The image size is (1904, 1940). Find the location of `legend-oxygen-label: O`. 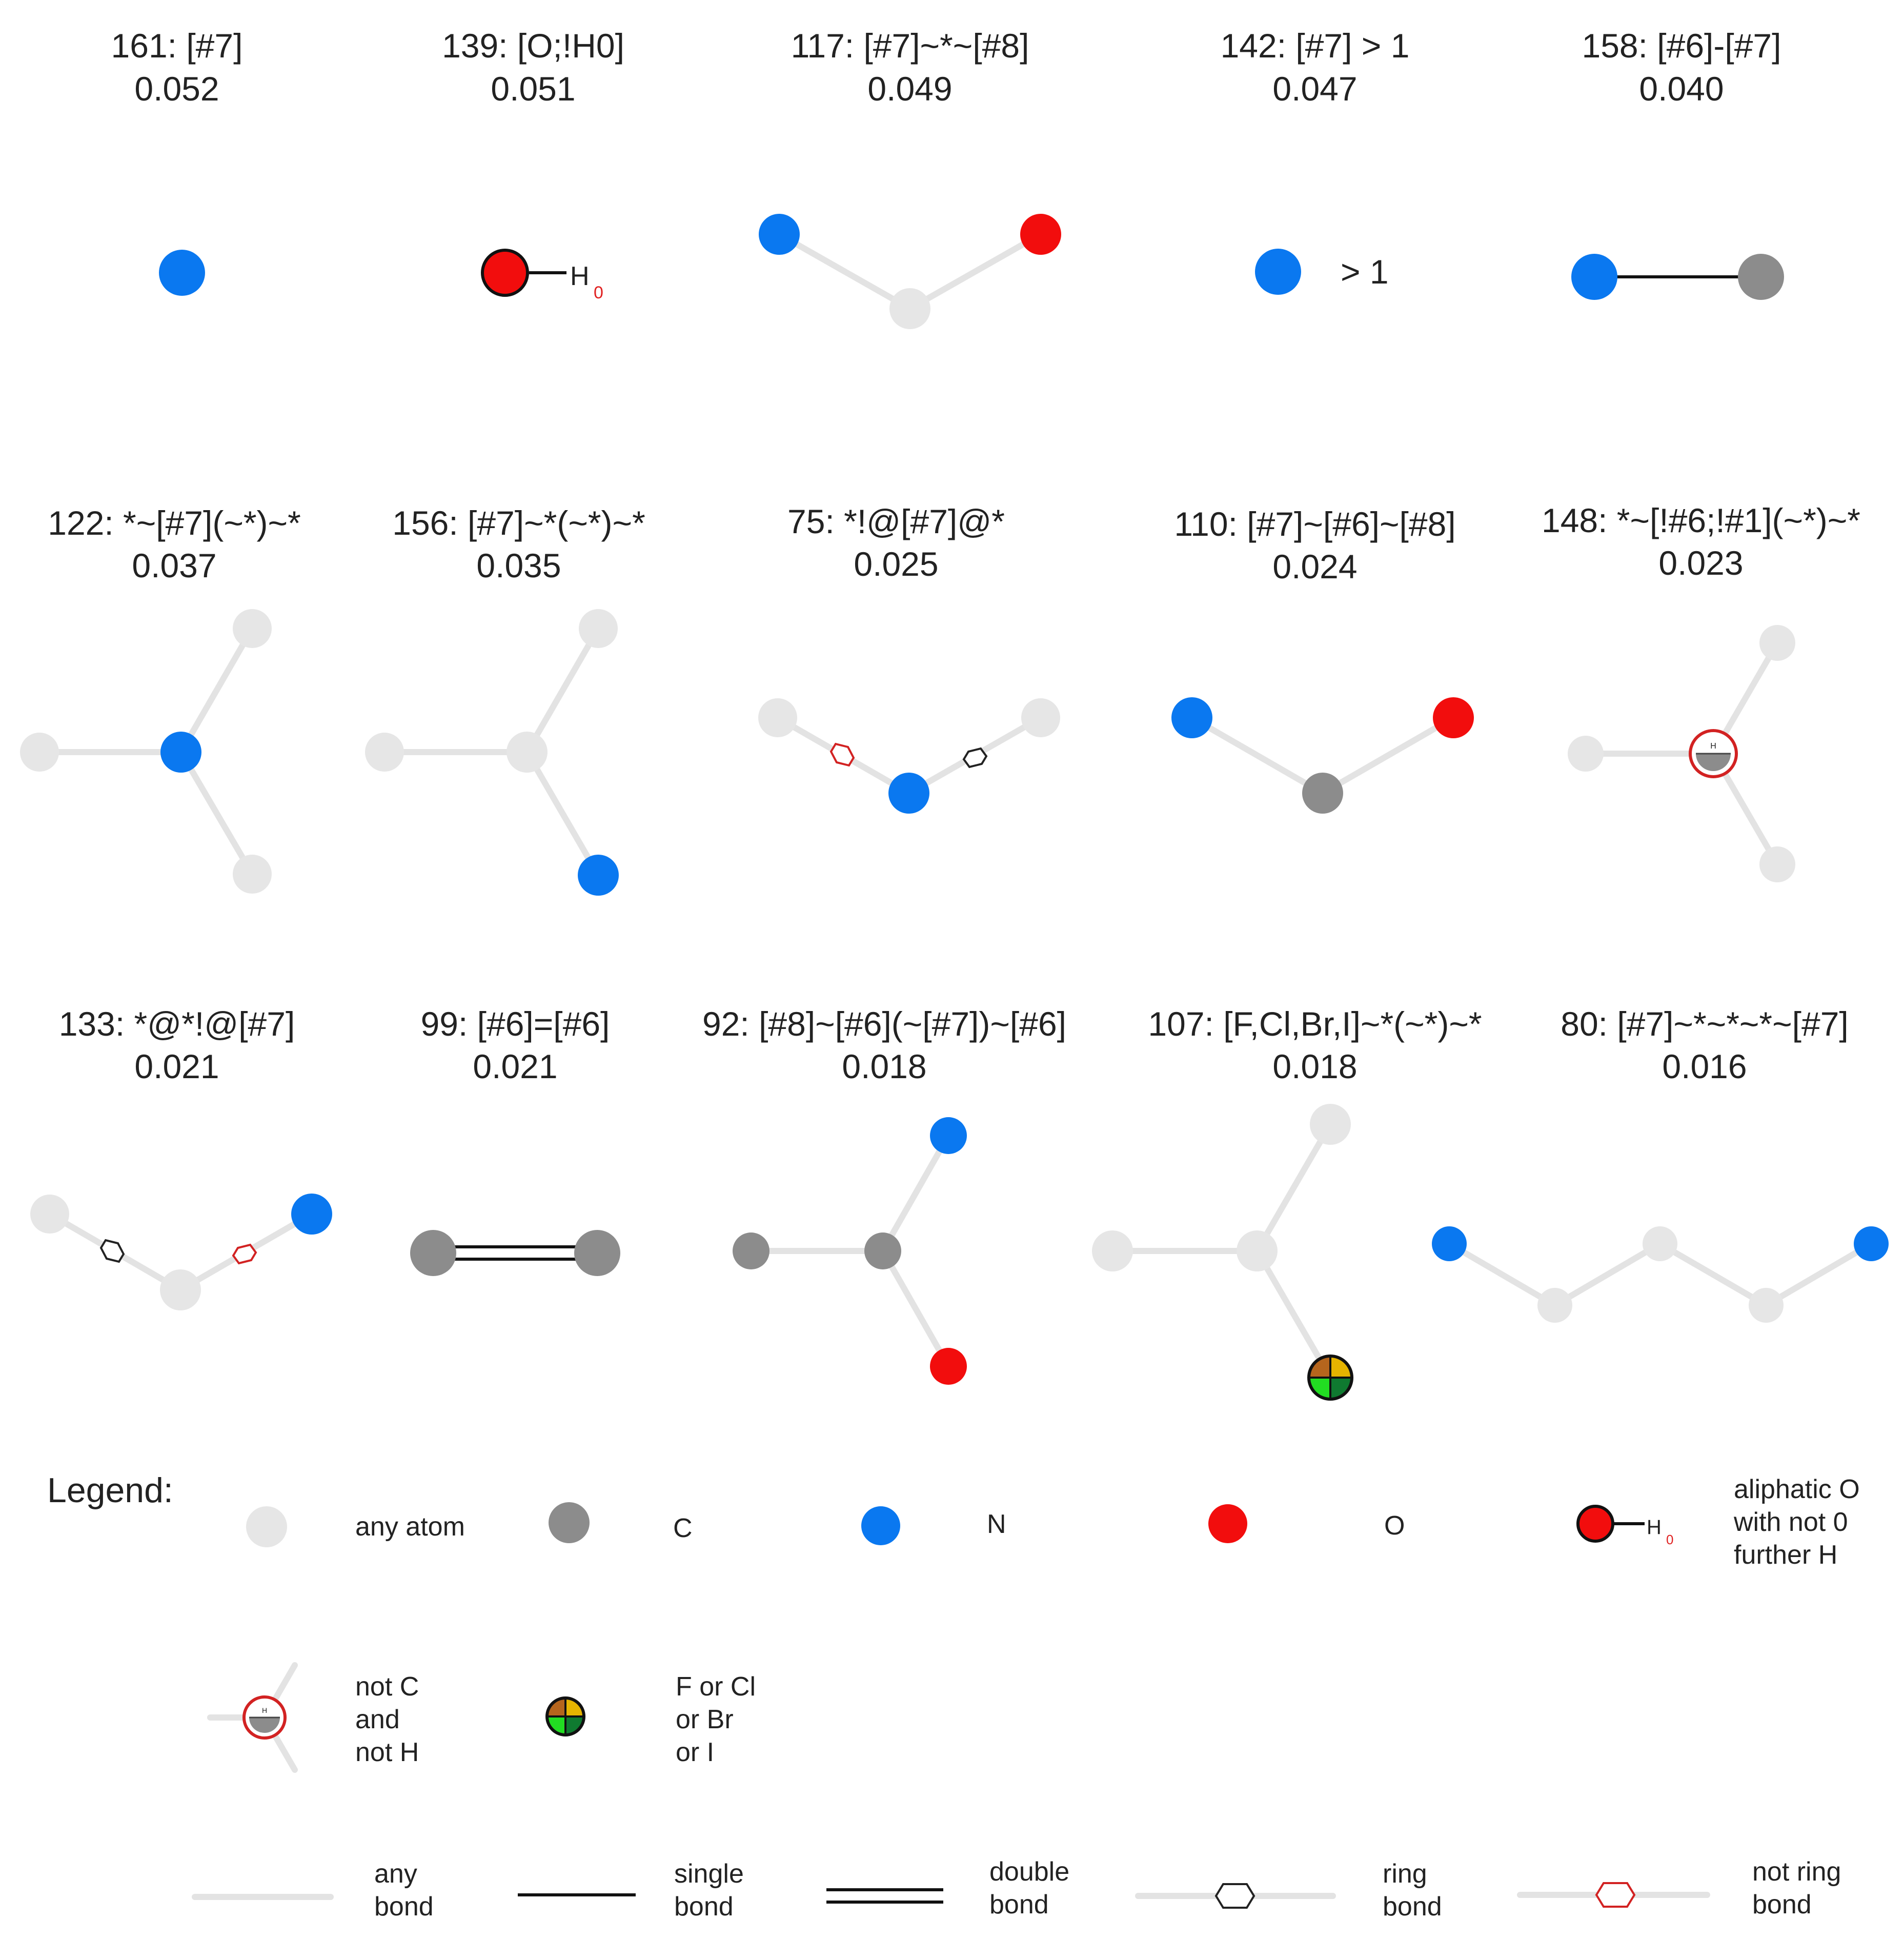

legend-oxygen-label: O is located at coordinates (1394, 1526).